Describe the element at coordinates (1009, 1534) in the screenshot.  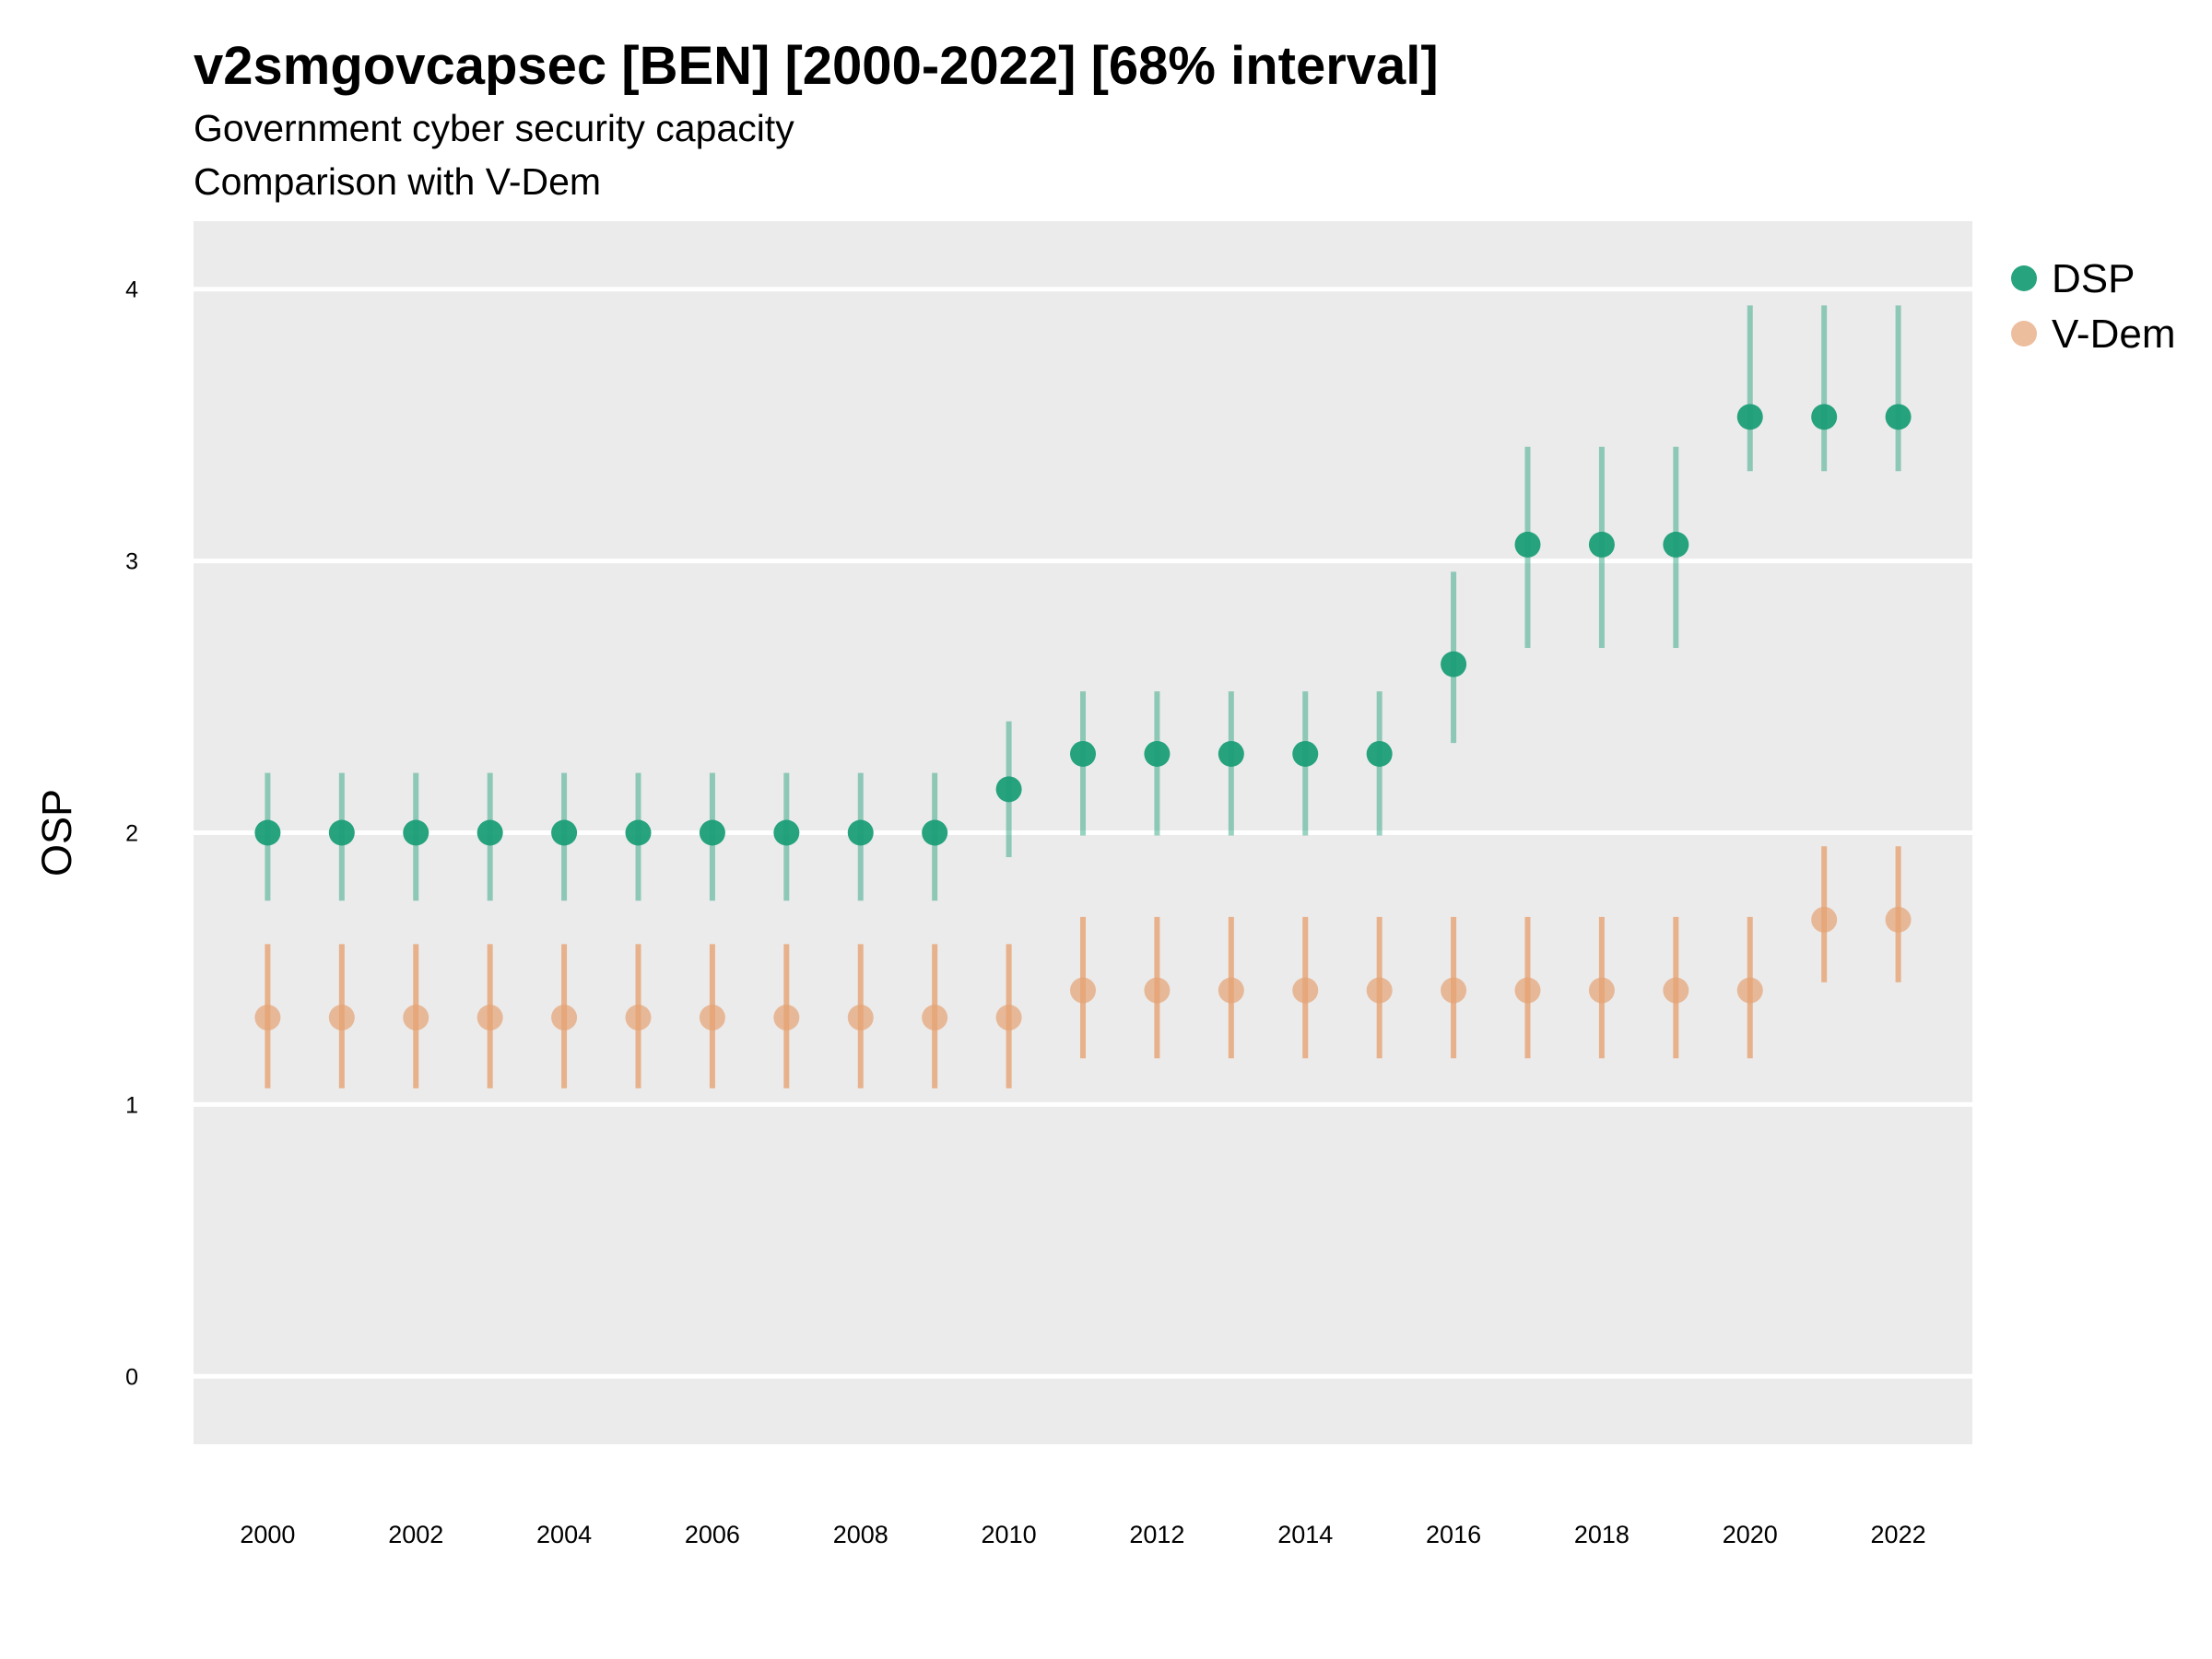
I see `x-tick-label: 2010` at that location.